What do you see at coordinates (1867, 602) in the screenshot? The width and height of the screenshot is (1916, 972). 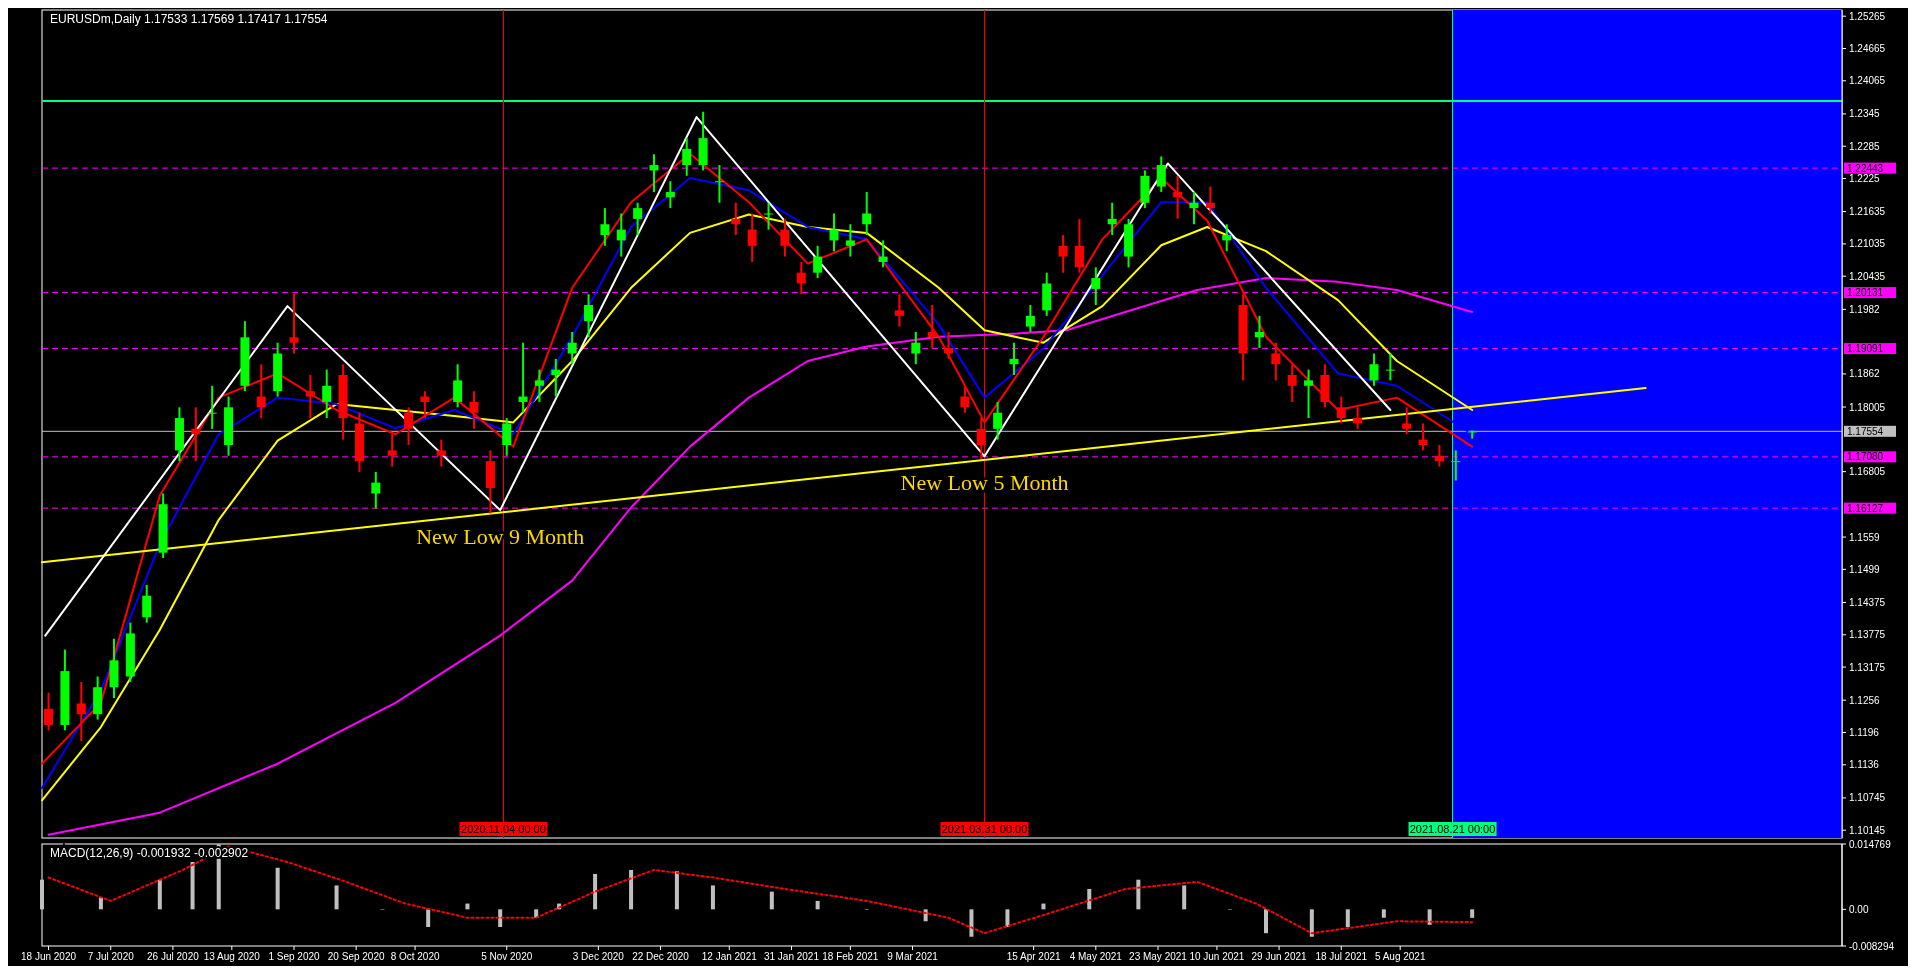 I see `y-tick-label: 1.14375` at bounding box center [1867, 602].